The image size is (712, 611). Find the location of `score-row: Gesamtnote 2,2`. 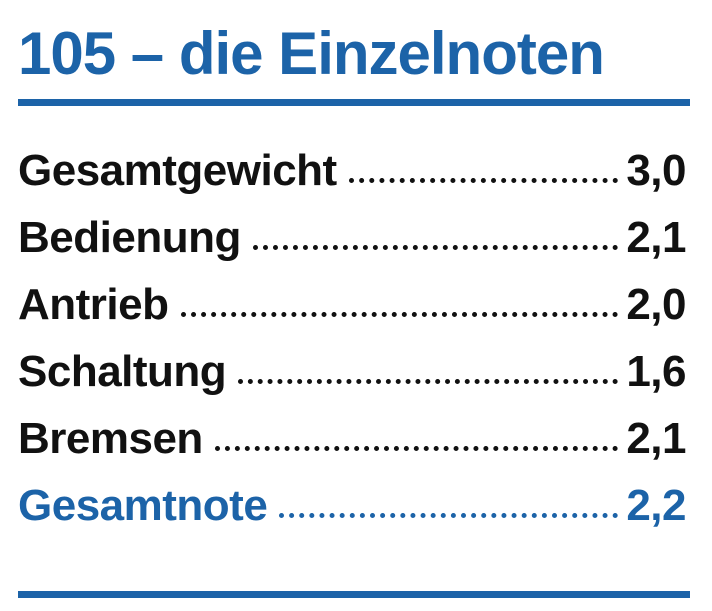

score-row: Gesamtnote 2,2 is located at coordinates (352, 514).